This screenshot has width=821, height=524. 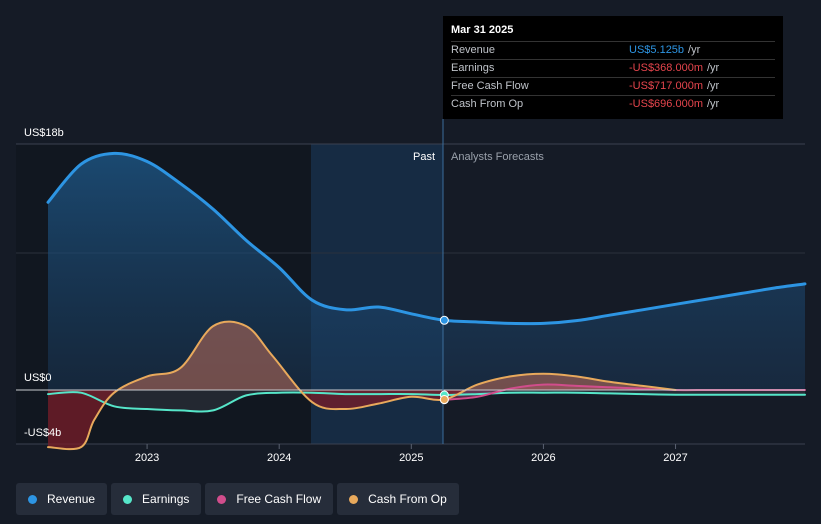 I want to click on cash-from-op-negative-area, so click(x=362, y=420).